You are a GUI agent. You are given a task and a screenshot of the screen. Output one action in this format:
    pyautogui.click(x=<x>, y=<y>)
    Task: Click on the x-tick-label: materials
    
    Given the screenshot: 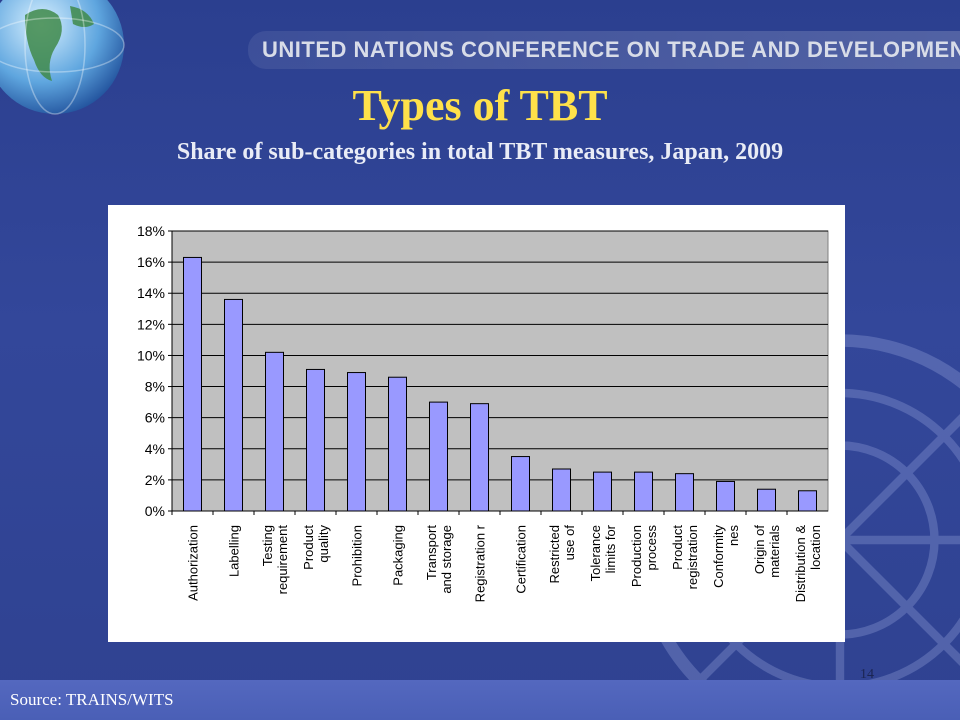 What is the action you would take?
    pyautogui.click(x=774, y=551)
    